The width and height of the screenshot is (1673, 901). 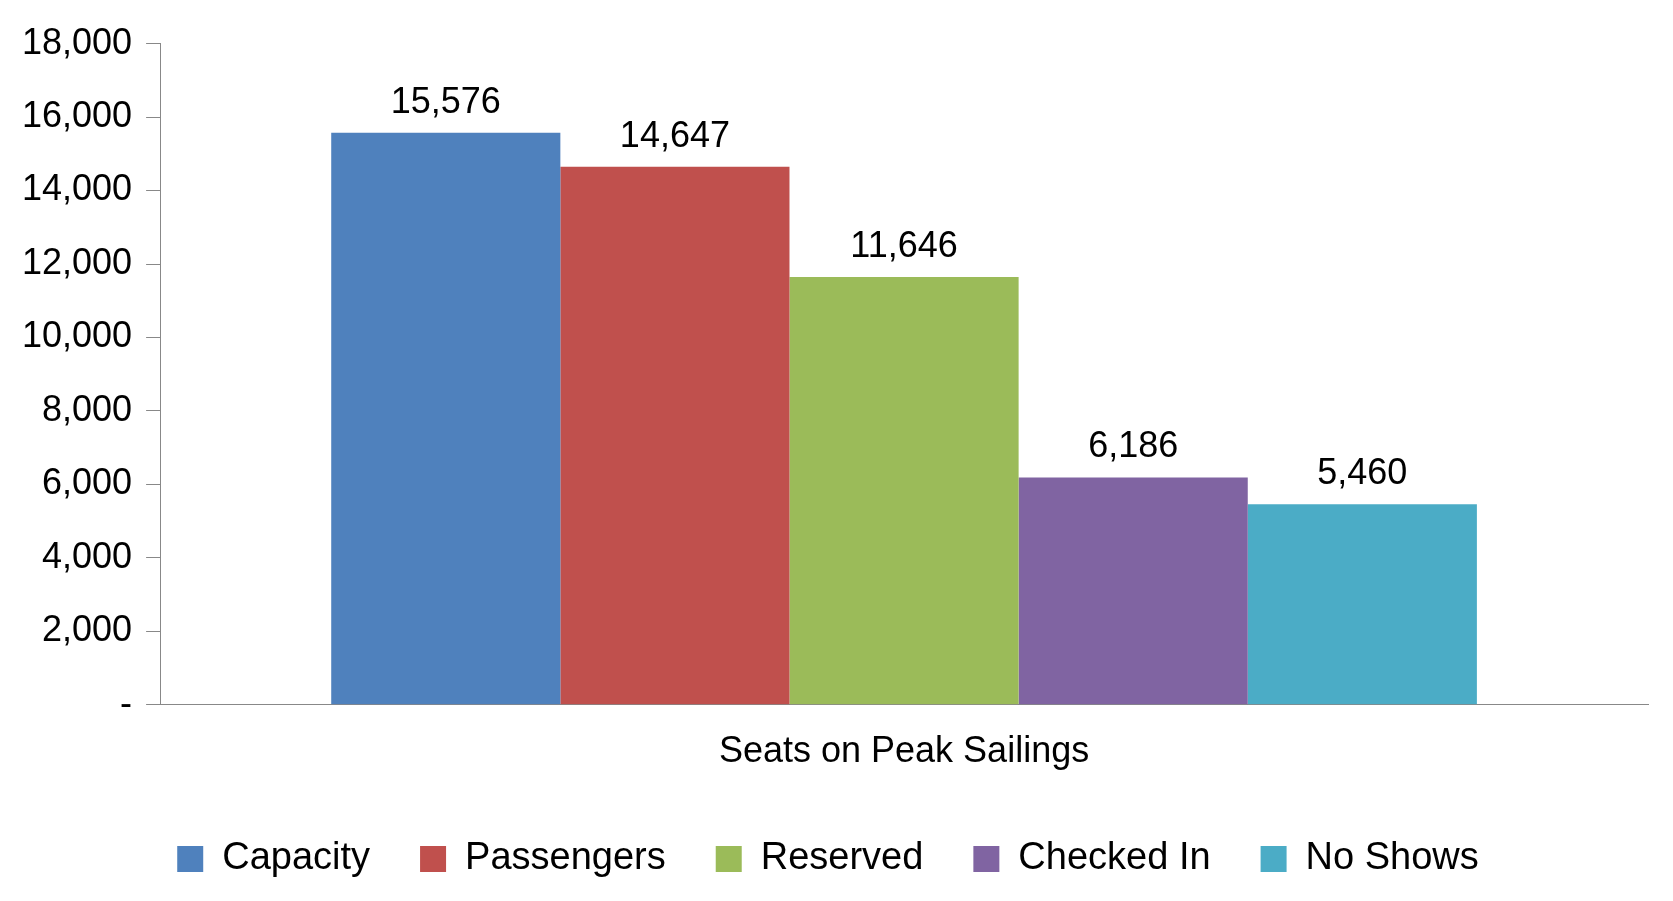 I want to click on y-tick-label: 2,000, so click(x=87, y=629).